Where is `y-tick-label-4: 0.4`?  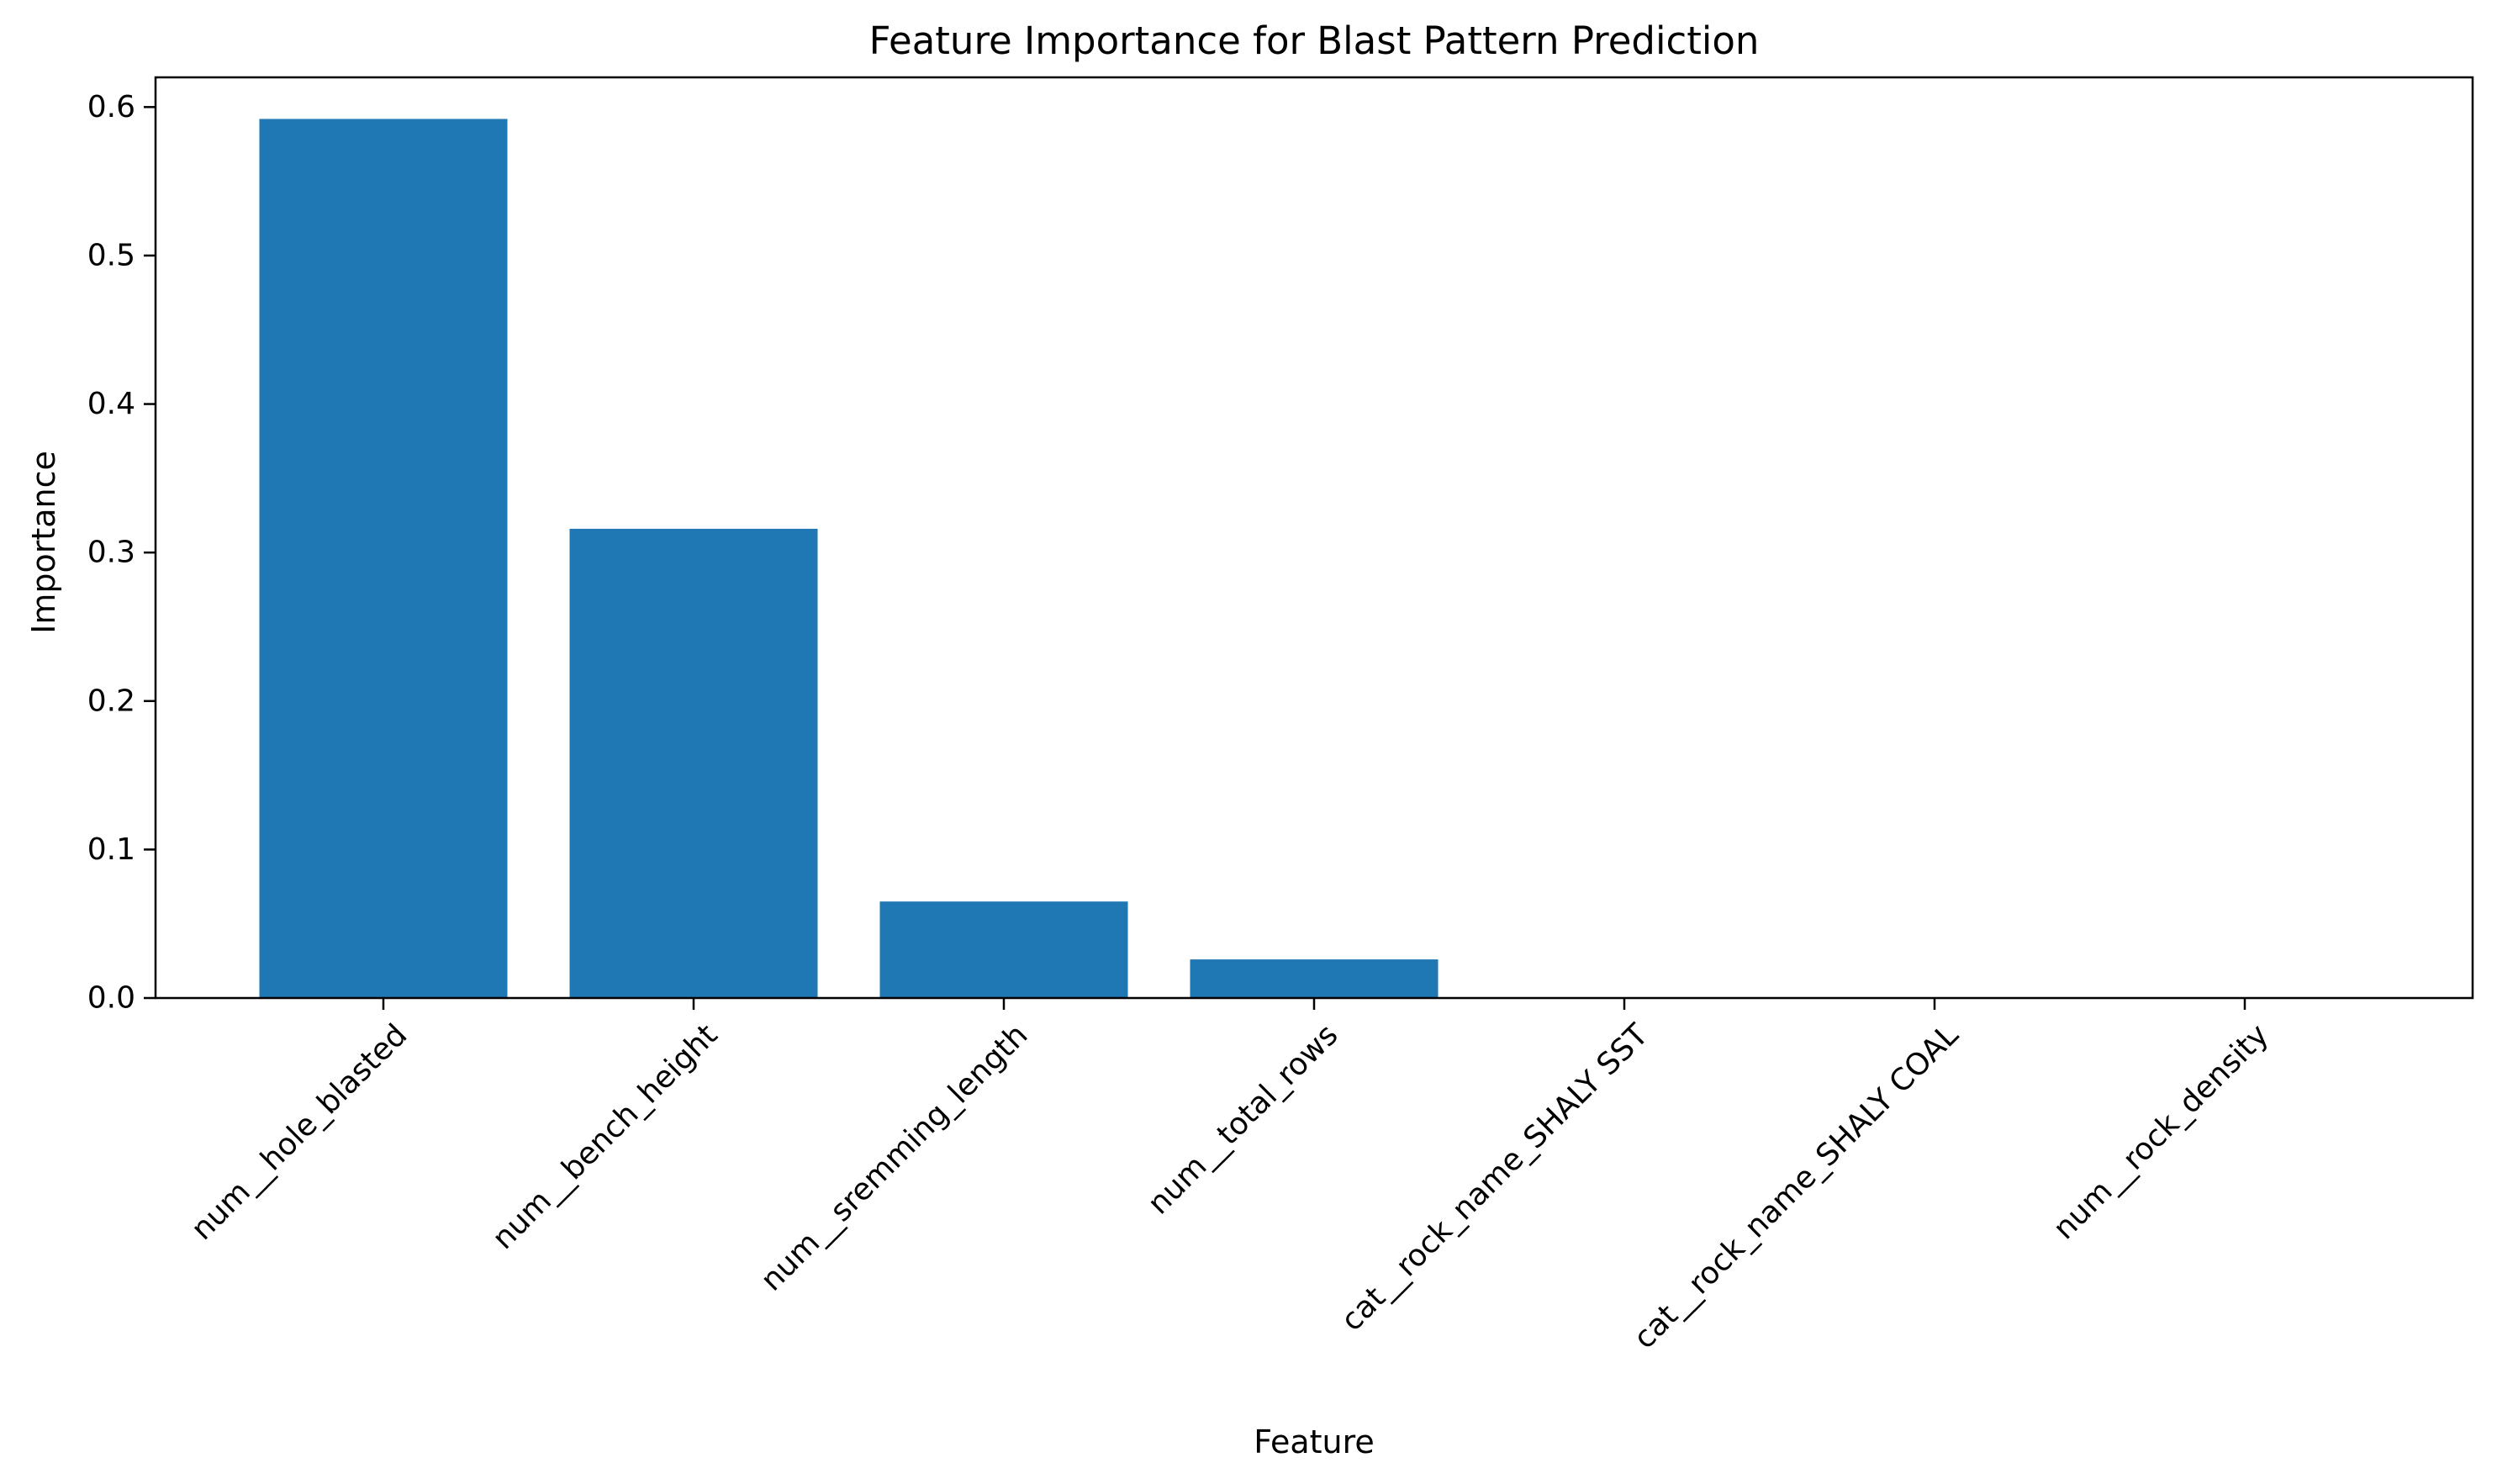 y-tick-label-4: 0.4 is located at coordinates (111, 404).